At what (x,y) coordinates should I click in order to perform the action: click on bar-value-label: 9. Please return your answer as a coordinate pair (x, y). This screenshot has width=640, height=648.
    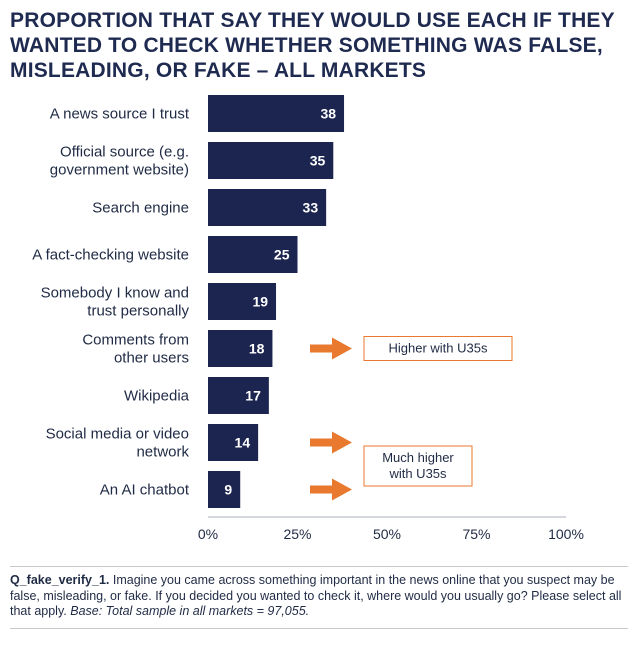
    Looking at the image, I should click on (228, 490).